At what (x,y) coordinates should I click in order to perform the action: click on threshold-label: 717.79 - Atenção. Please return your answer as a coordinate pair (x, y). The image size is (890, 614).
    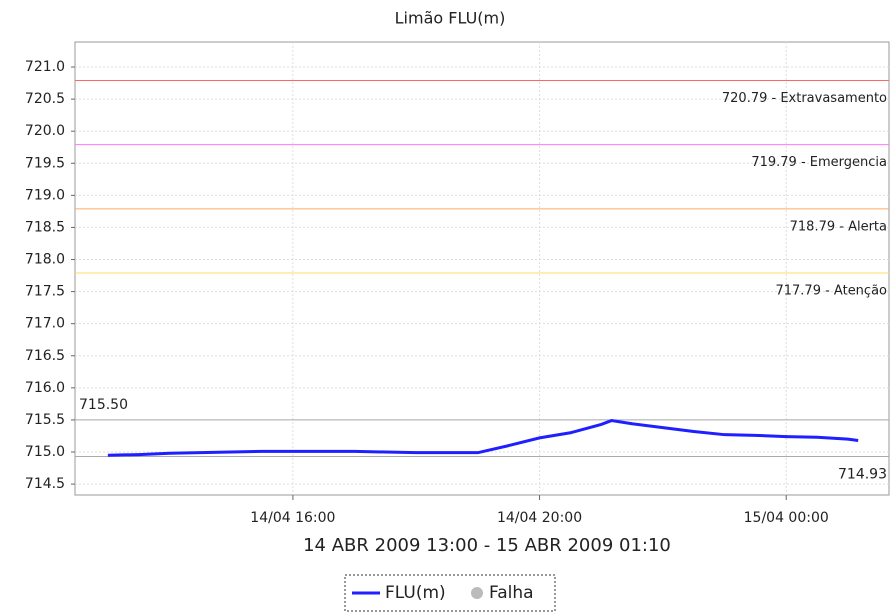
    Looking at the image, I should click on (831, 290).